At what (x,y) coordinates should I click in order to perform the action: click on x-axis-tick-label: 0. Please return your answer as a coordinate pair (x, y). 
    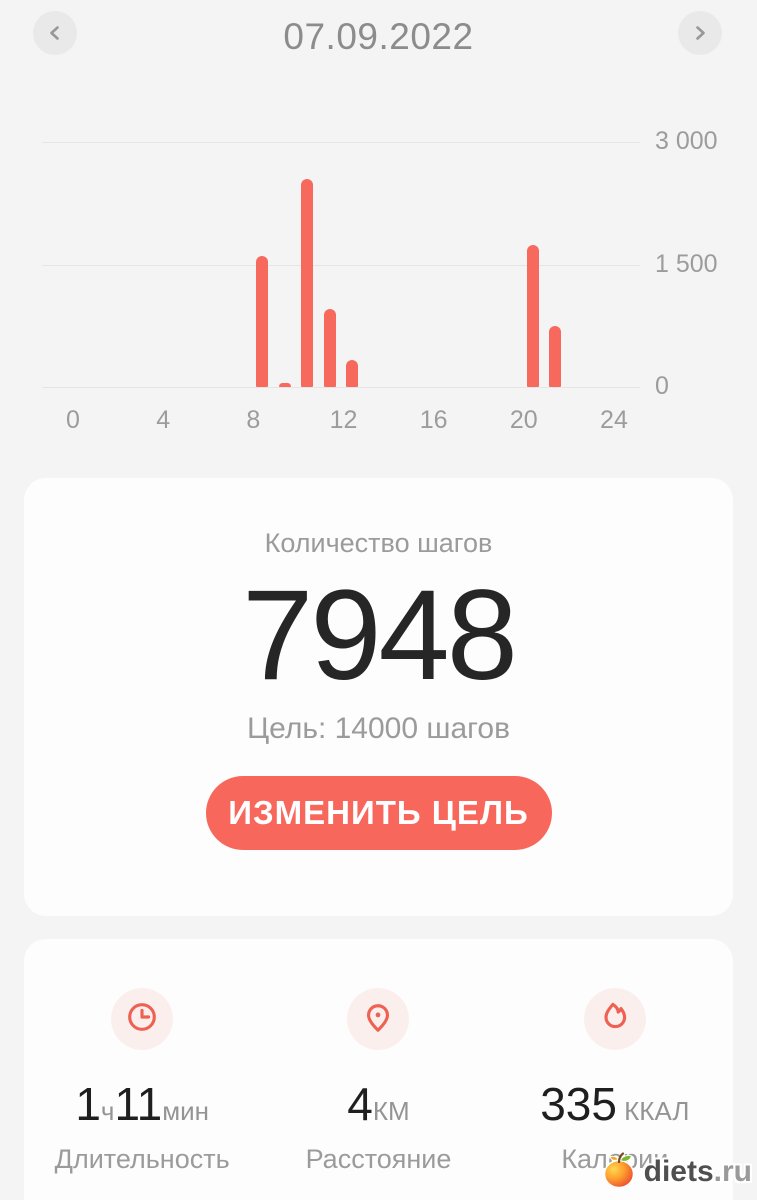
    Looking at the image, I should click on (73, 420).